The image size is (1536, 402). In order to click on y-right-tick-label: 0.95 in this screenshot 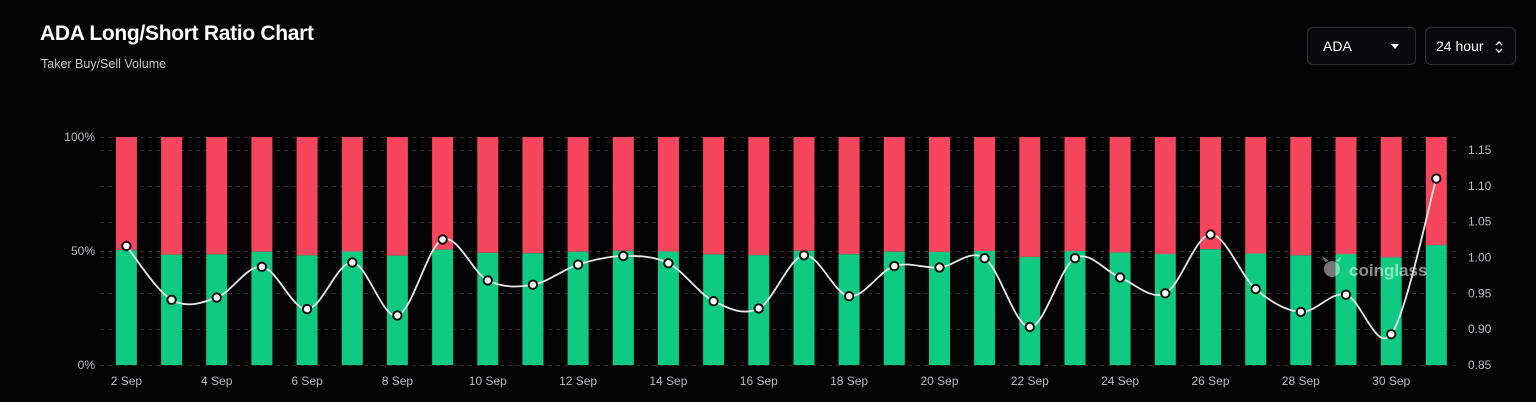, I will do `click(1480, 293)`.